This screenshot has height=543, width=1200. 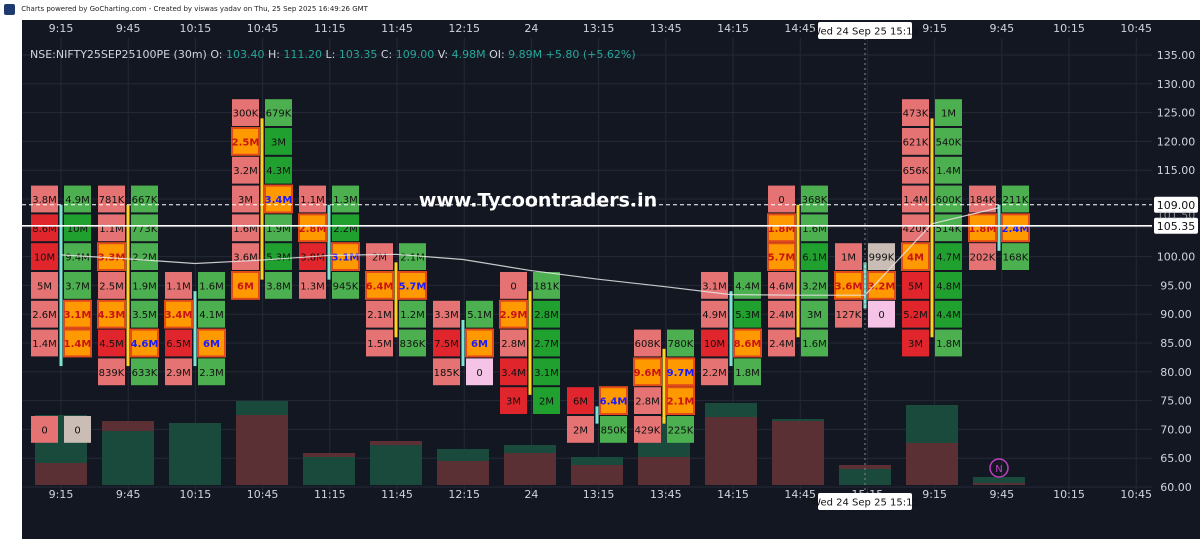 What do you see at coordinates (999, 468) in the screenshot?
I see `news-marker-icon` at bounding box center [999, 468].